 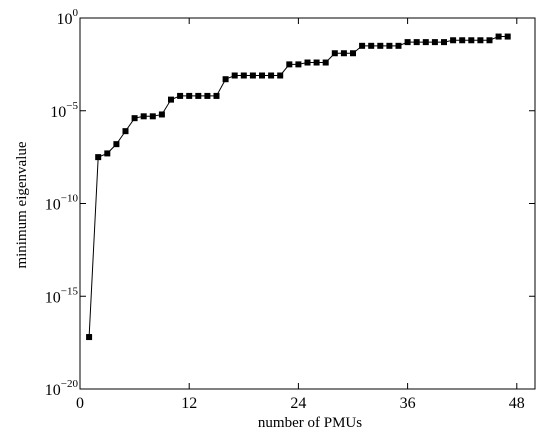 What do you see at coordinates (517, 403) in the screenshot?
I see `x-tick-label: 48` at bounding box center [517, 403].